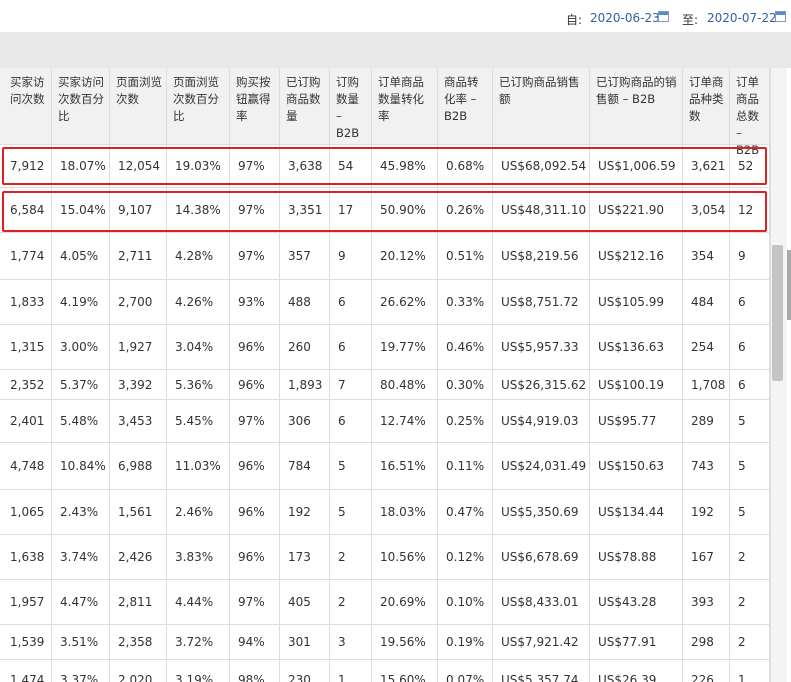 The height and width of the screenshot is (682, 791). Describe the element at coordinates (625, 18) in the screenshot. I see `from-date: 2020-06-23` at that location.